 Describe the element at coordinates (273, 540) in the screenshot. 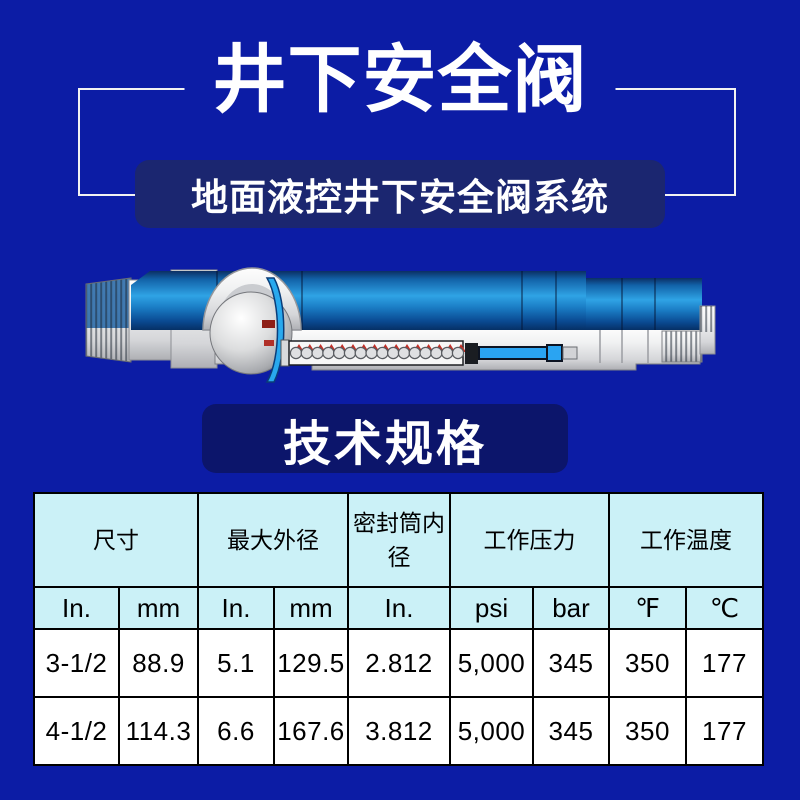

I see `group-header: 最大外径` at that location.